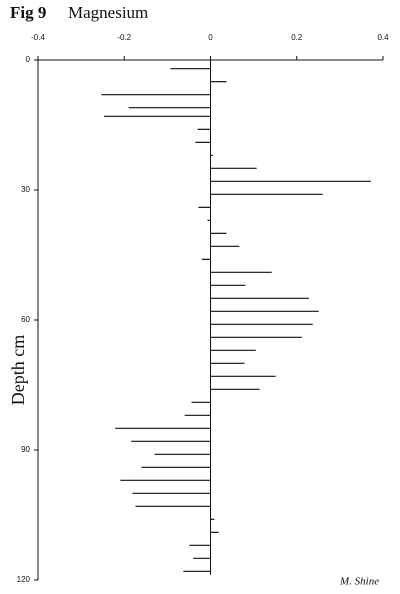 This screenshot has width=400, height=594. Describe the element at coordinates (297, 37) in the screenshot. I see `x-tick-label: 0.2` at that location.